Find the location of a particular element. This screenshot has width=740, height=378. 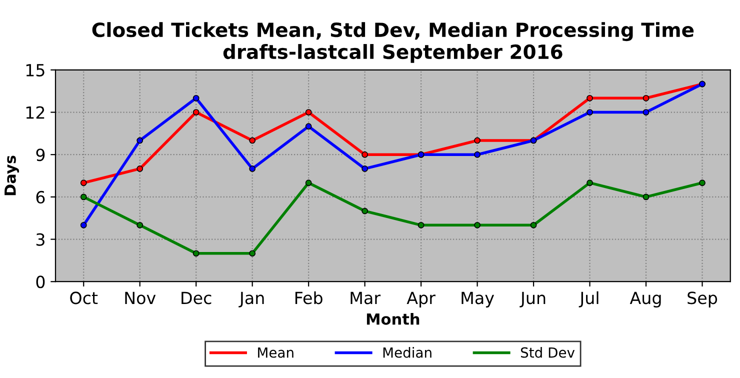

y-tick-label: 3 is located at coordinates (40, 239).